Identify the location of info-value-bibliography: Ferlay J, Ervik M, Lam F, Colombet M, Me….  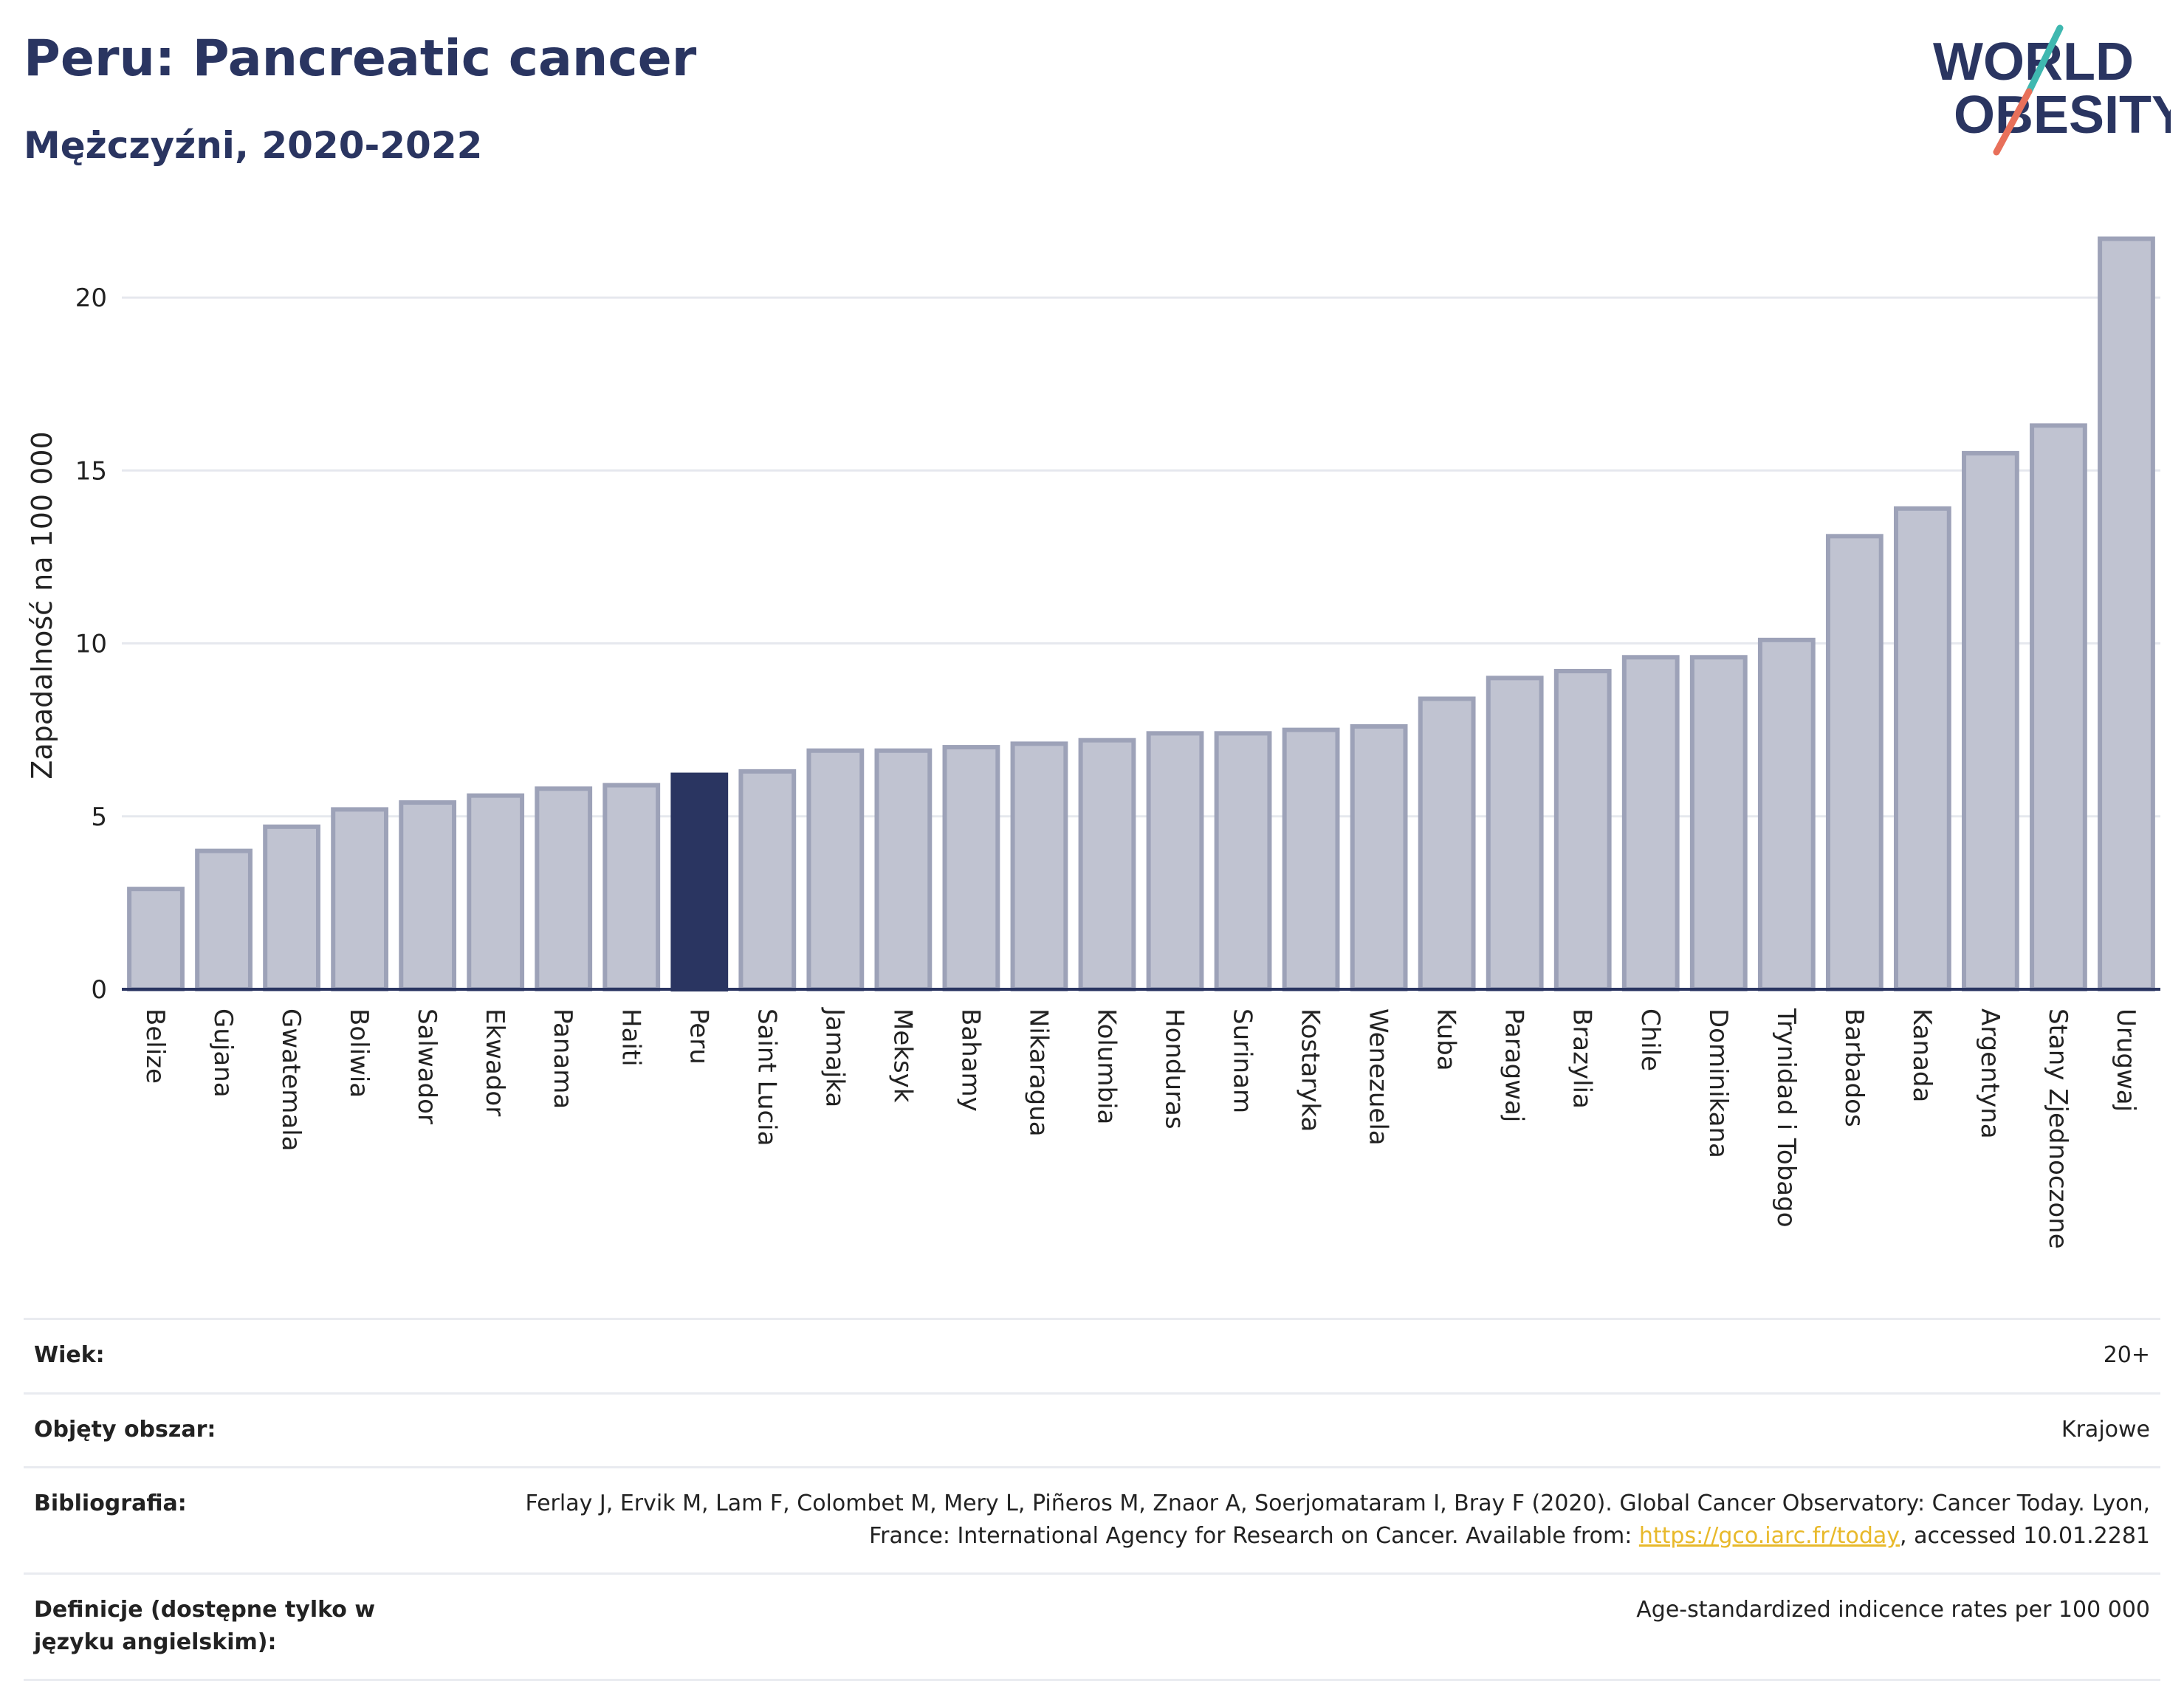
(1309, 1520).